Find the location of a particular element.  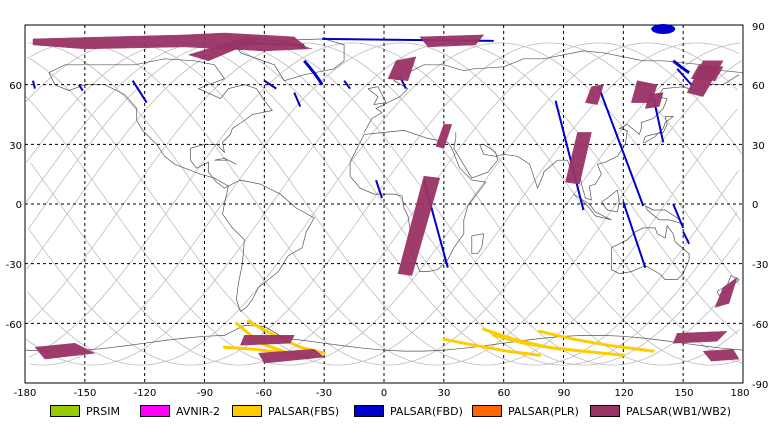

x-tick-label: 150 is located at coordinates (683, 393).